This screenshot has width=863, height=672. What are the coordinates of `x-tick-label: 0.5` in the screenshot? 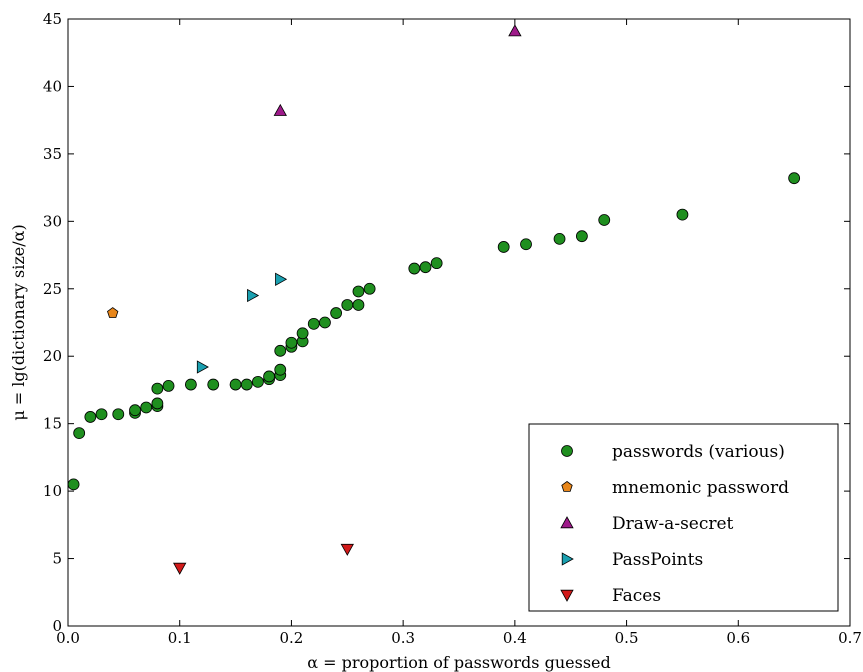 It's located at (627, 638).